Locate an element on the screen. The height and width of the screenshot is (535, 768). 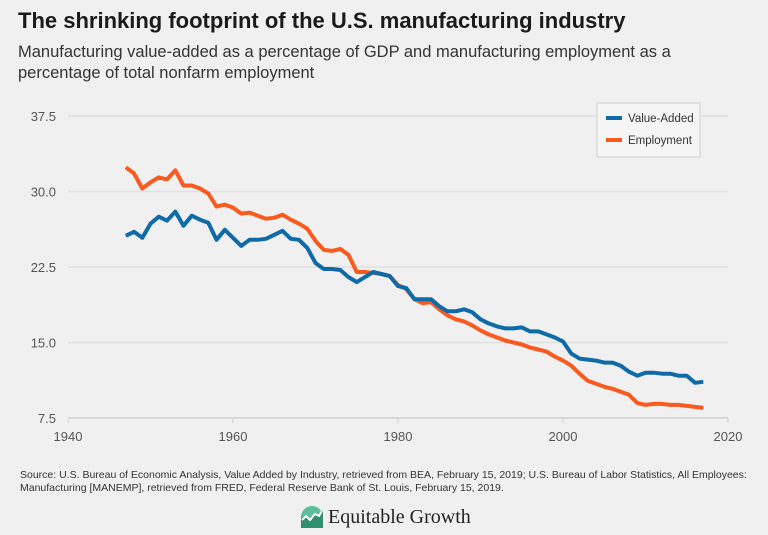
x-tick-label: 1940 is located at coordinates (68, 436).